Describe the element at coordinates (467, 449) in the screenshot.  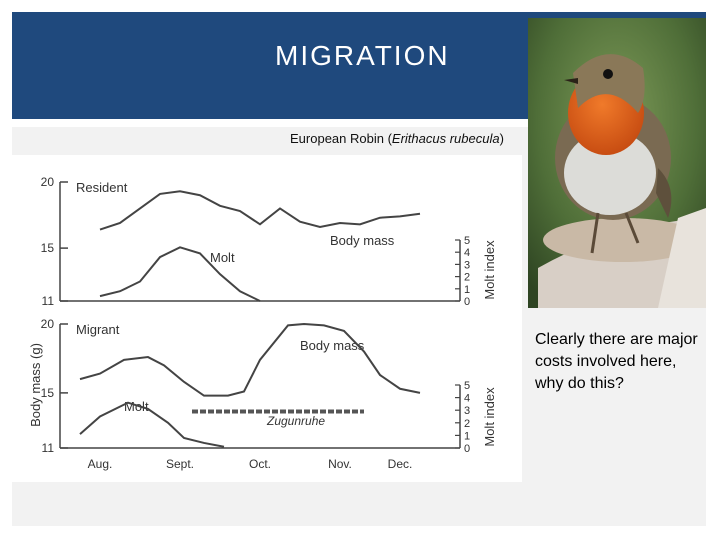
I see `migrant-y2tick-label-5: 0` at that location.